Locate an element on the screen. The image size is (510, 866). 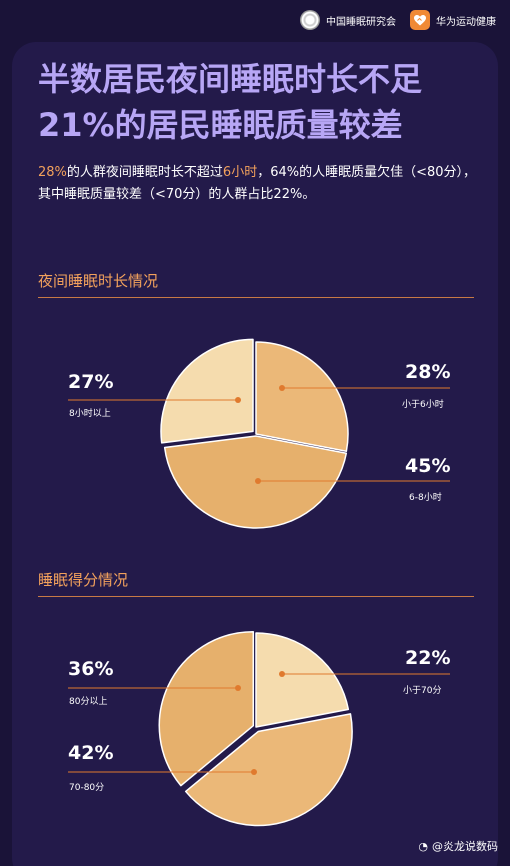
headline-line-2: 21%的居民睡眠质量较差 is located at coordinates (220, 125).